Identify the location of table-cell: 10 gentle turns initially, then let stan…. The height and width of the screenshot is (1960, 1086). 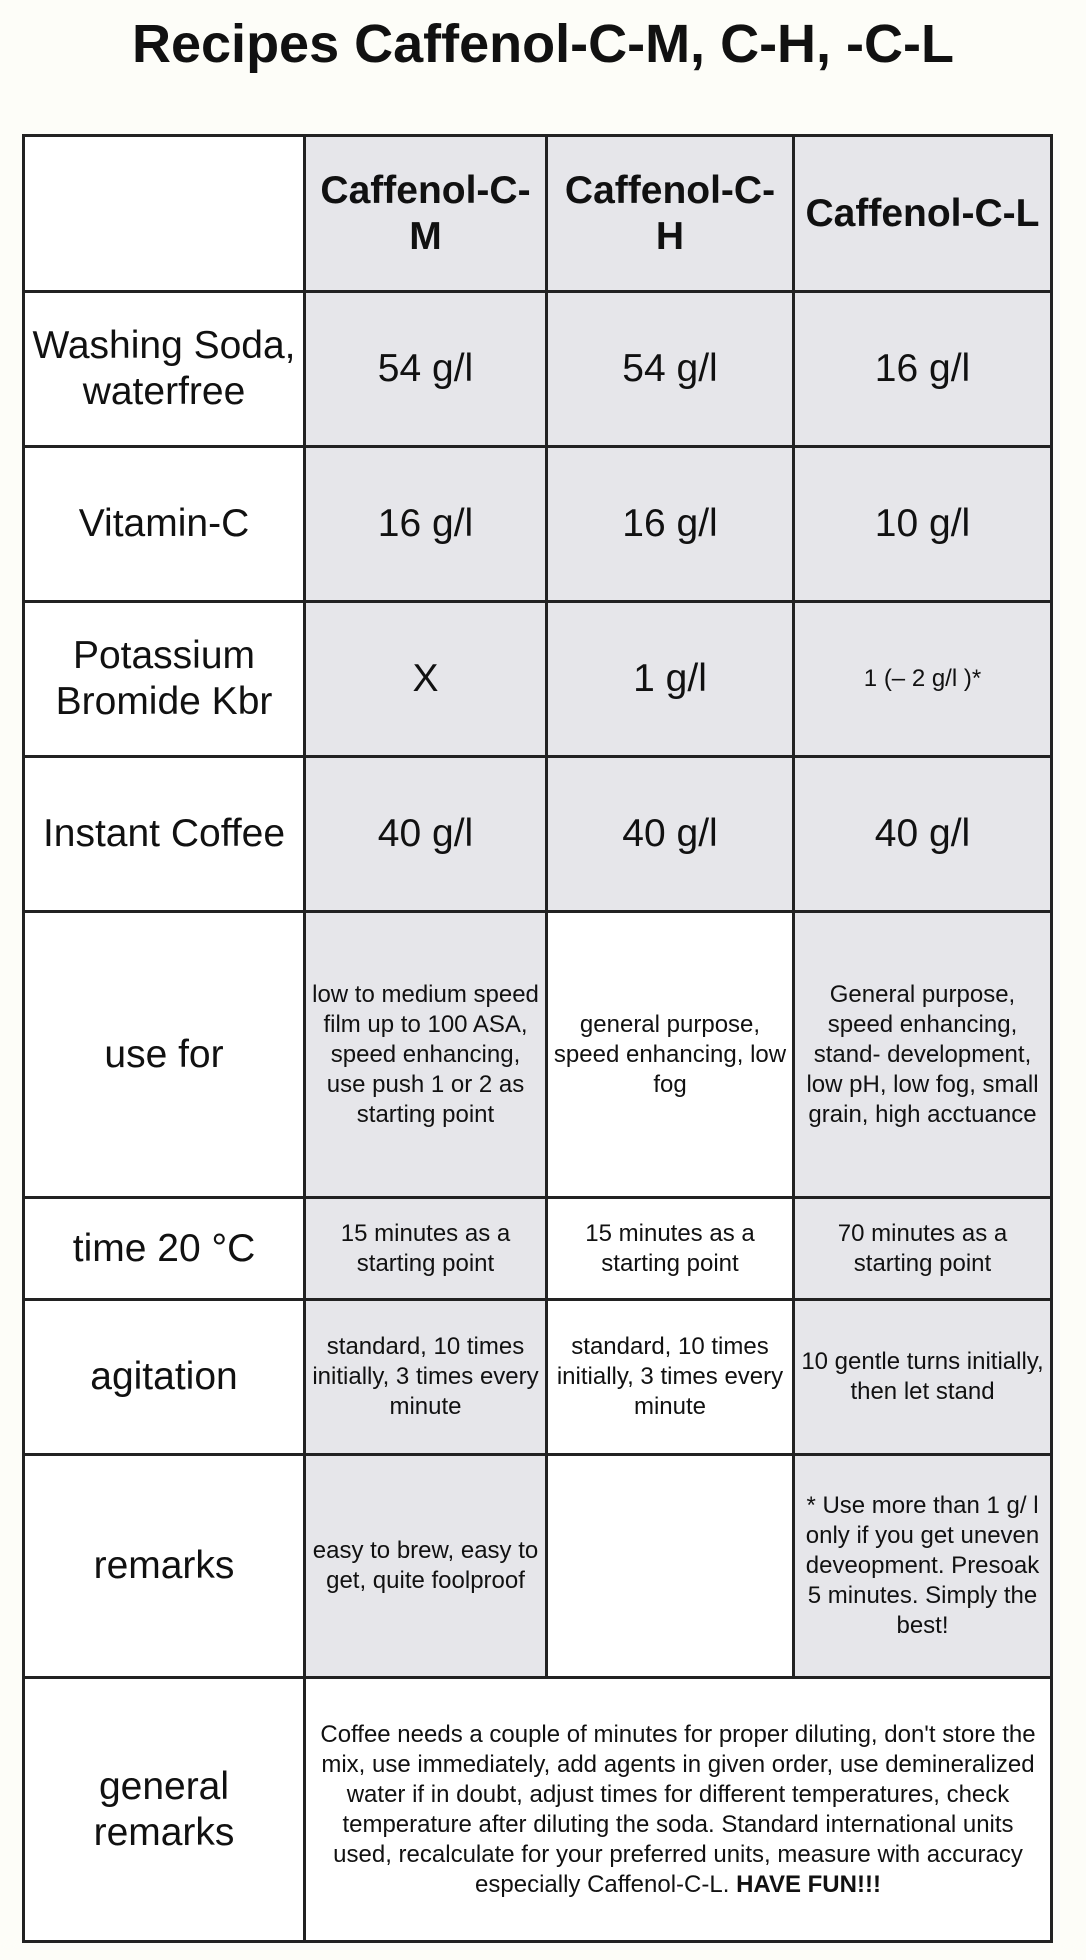
(922, 1377).